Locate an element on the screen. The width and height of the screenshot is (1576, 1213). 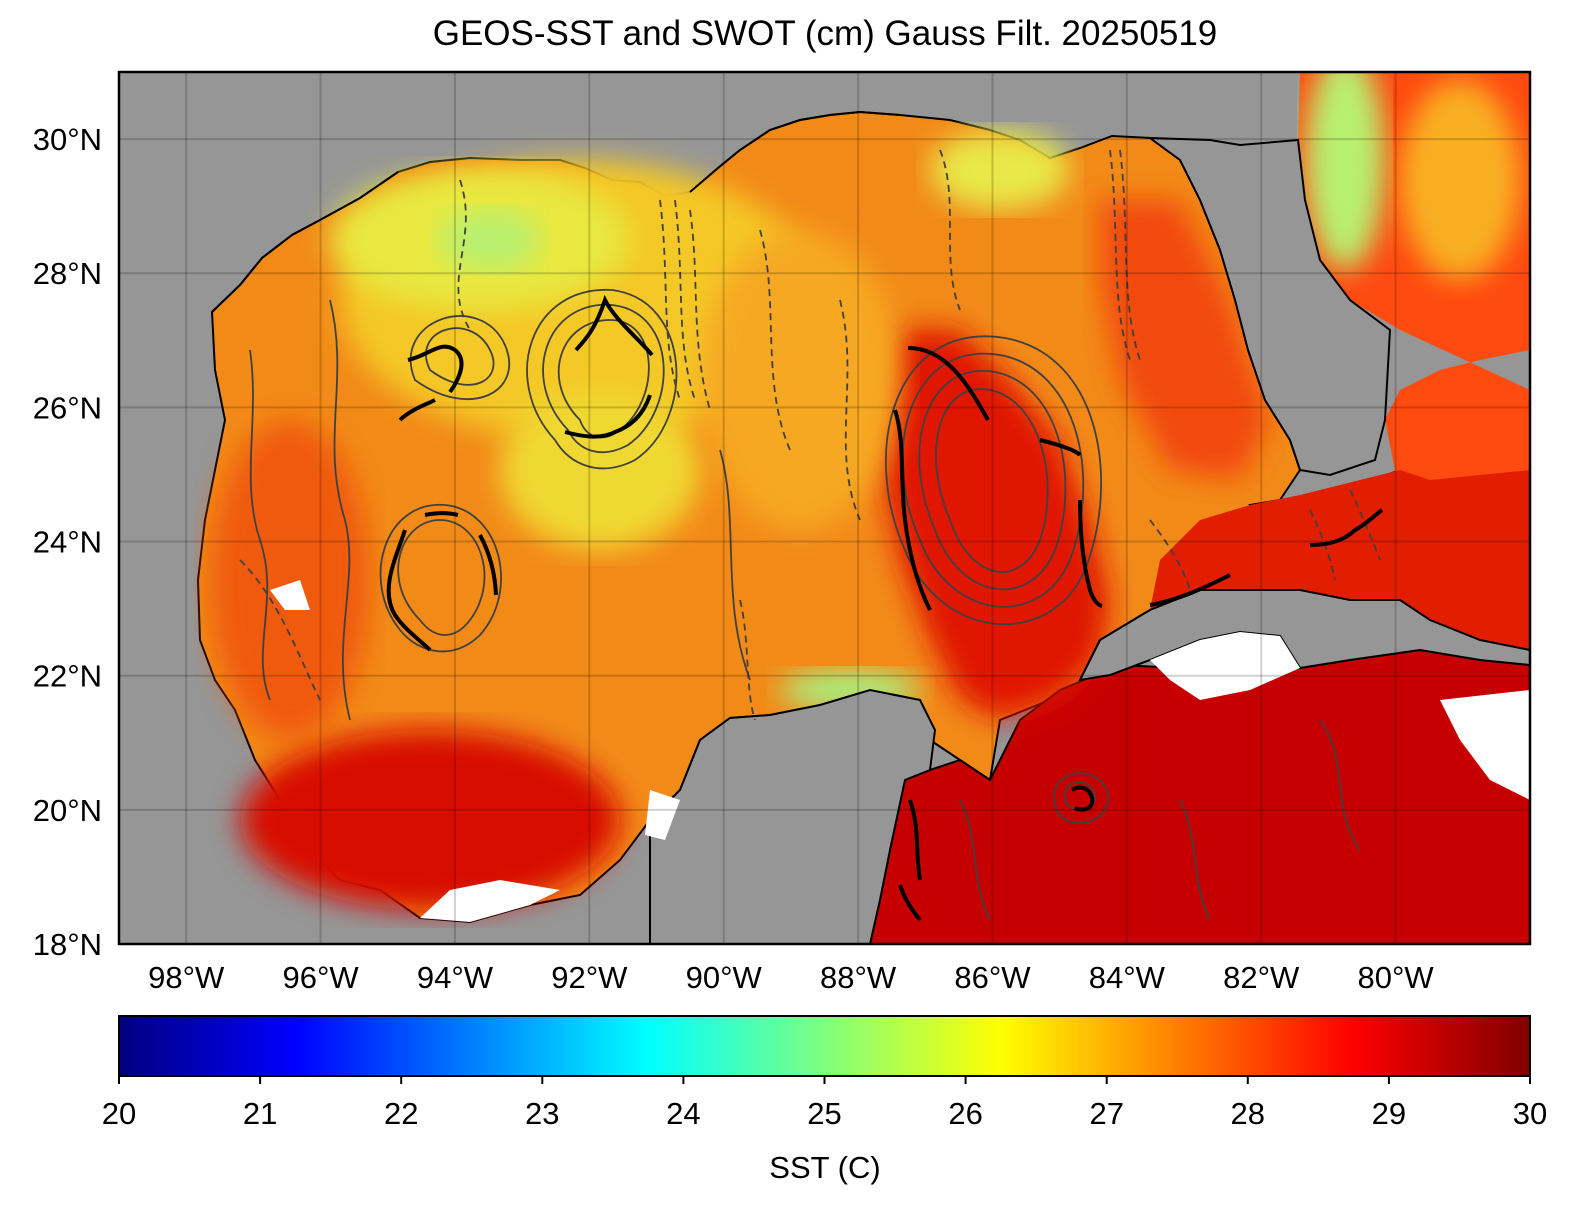
colorbar-tick-label: 23 is located at coordinates (542, 1113).